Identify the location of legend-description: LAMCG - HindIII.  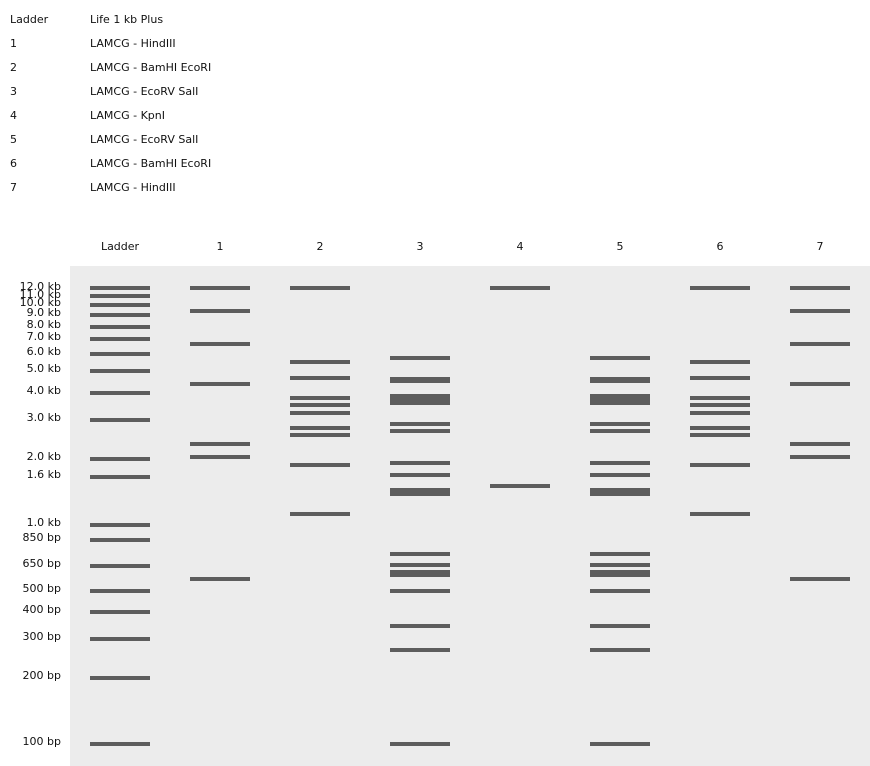
(133, 43).